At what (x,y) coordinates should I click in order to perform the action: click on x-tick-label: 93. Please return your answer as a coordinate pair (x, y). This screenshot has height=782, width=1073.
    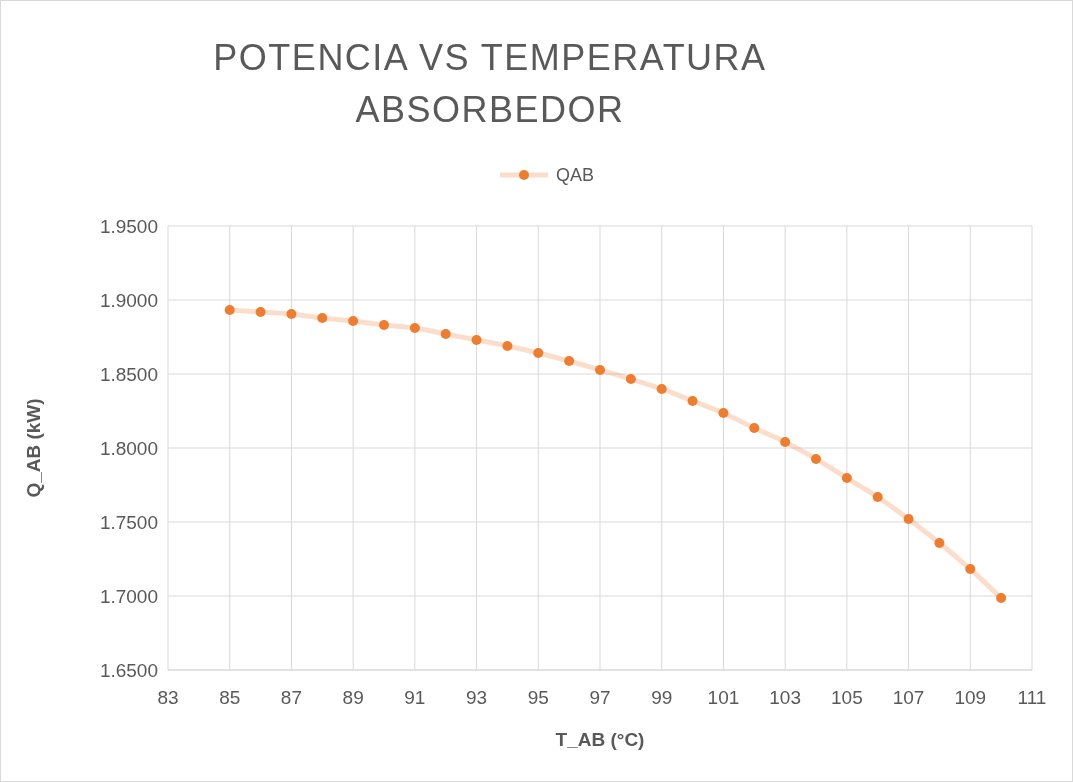
    Looking at the image, I should click on (477, 697).